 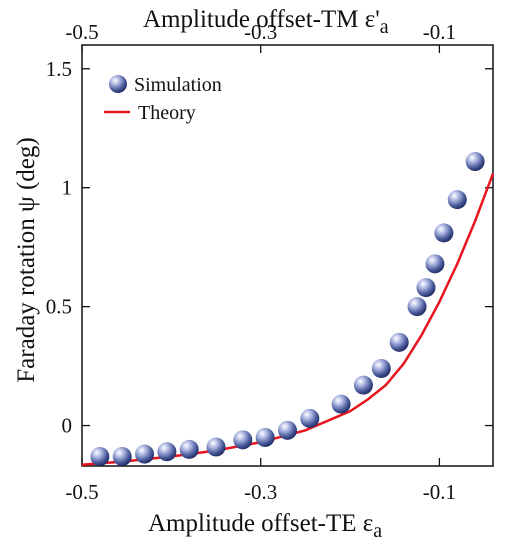 I want to click on x-tick-label: -0.3, so click(x=260, y=492).